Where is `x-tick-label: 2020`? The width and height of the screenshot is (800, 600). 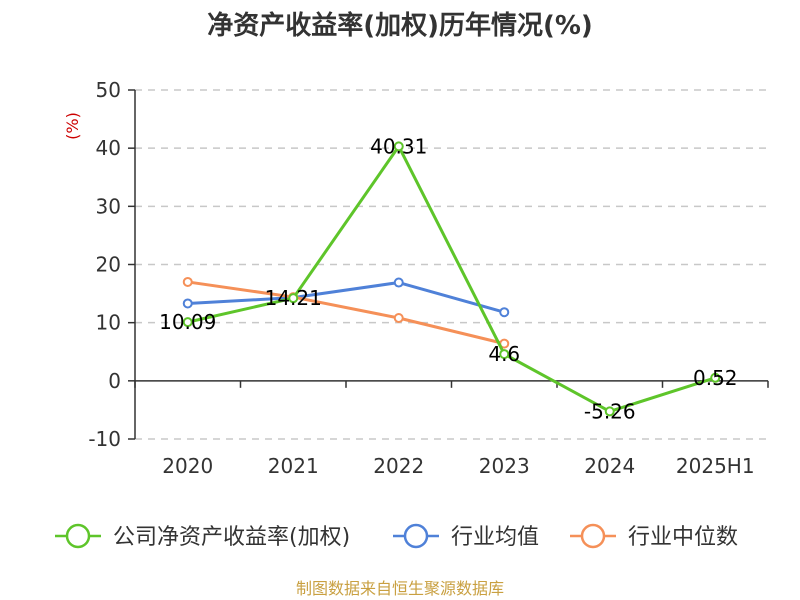
x-tick-label: 2020 is located at coordinates (187, 466).